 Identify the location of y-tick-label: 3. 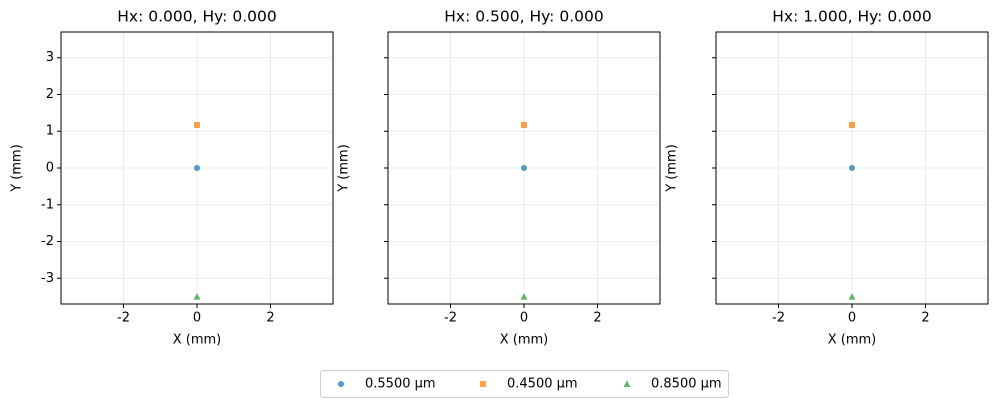
(50, 57).